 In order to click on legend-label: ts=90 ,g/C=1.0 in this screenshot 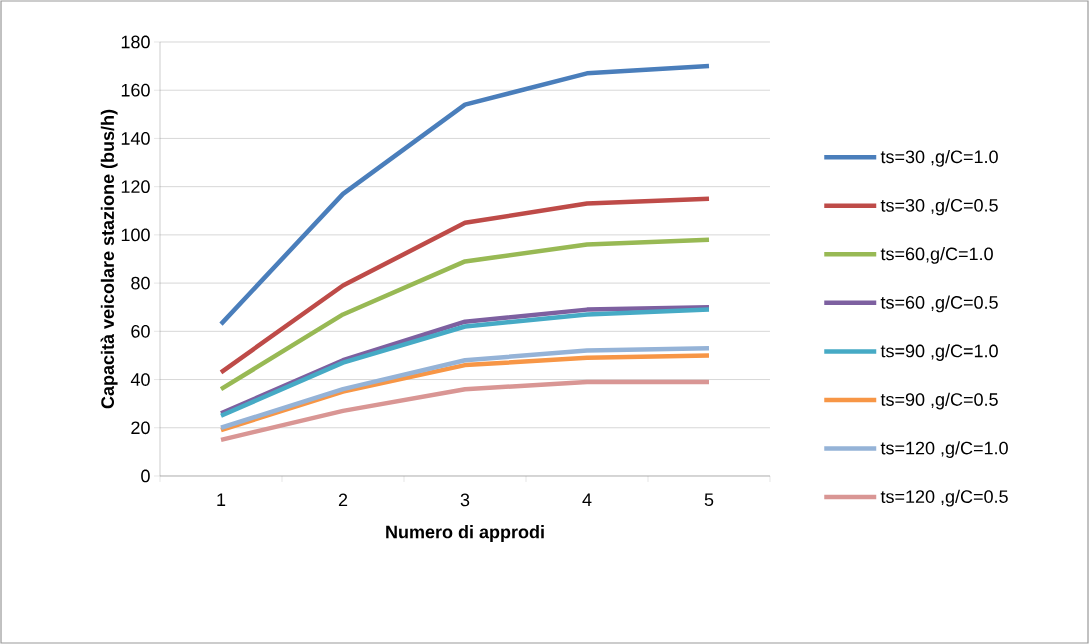, I will do `click(939, 352)`.